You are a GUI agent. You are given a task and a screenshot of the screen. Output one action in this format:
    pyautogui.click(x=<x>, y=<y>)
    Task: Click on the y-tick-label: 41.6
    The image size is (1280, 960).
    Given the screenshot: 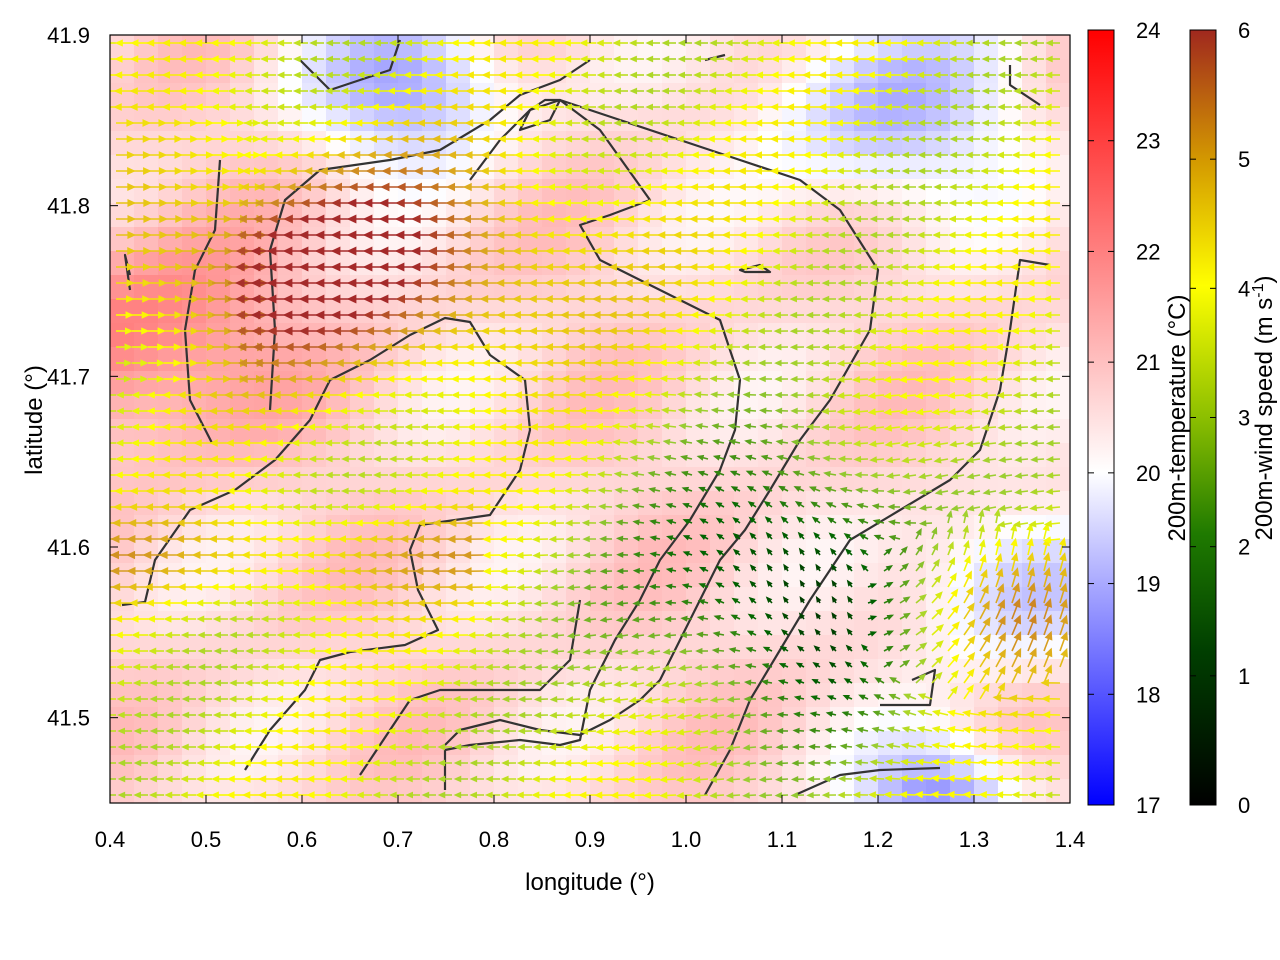 What is the action you would take?
    pyautogui.click(x=68, y=547)
    